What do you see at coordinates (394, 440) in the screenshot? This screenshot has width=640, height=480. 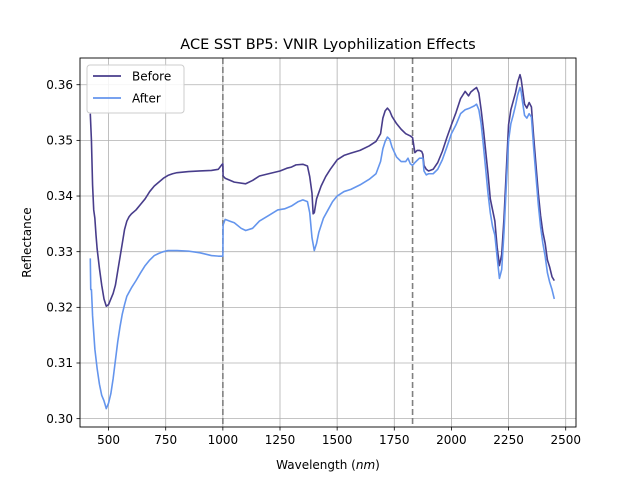 I see `x-tick-label: 1750` at bounding box center [394, 440].